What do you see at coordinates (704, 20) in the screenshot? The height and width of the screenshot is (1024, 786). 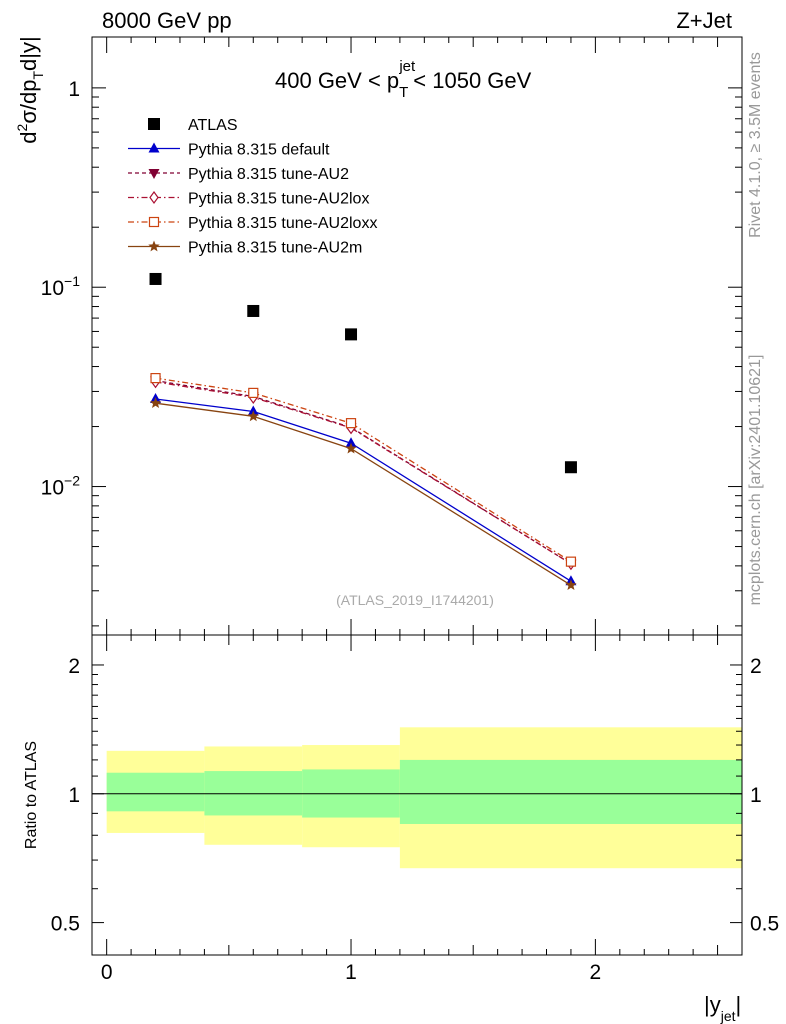 I see `header-right: Z+Jet` at bounding box center [704, 20].